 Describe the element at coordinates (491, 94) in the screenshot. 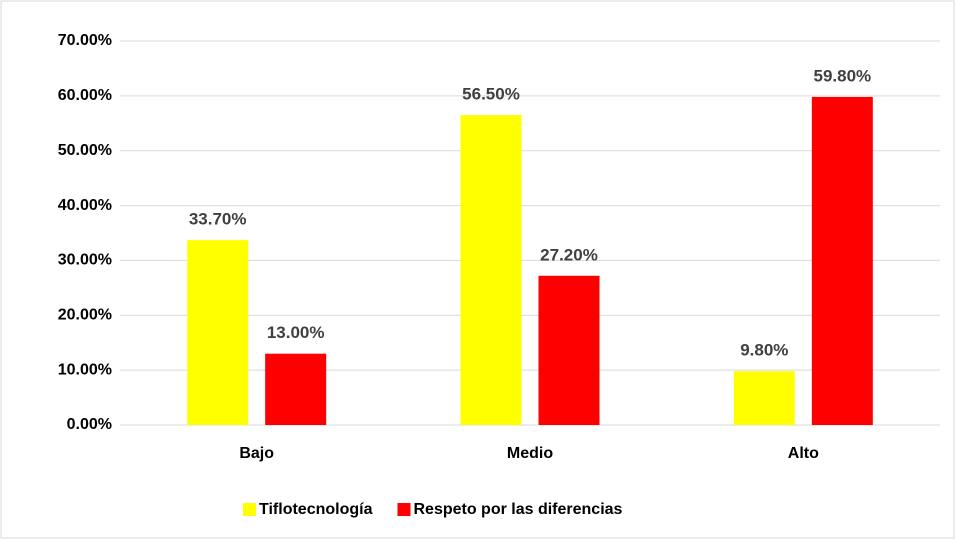

I see `value-label: 56.50%` at that location.